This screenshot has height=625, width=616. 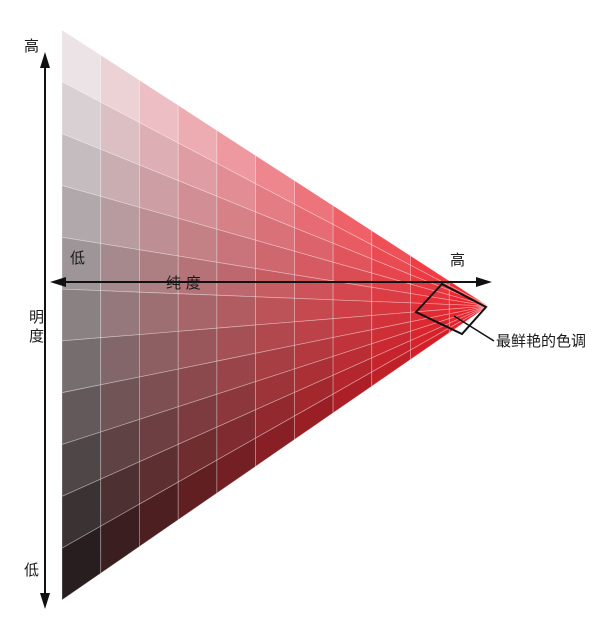 What do you see at coordinates (474, 328) in the screenshot?
I see `vivid-color-leader-line` at bounding box center [474, 328].